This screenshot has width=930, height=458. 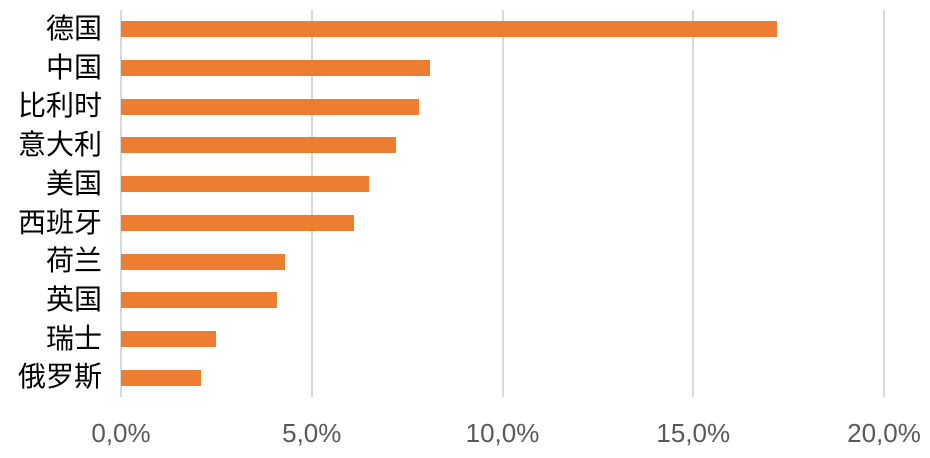 What do you see at coordinates (245, 184) in the screenshot?
I see `bar-美国` at bounding box center [245, 184].